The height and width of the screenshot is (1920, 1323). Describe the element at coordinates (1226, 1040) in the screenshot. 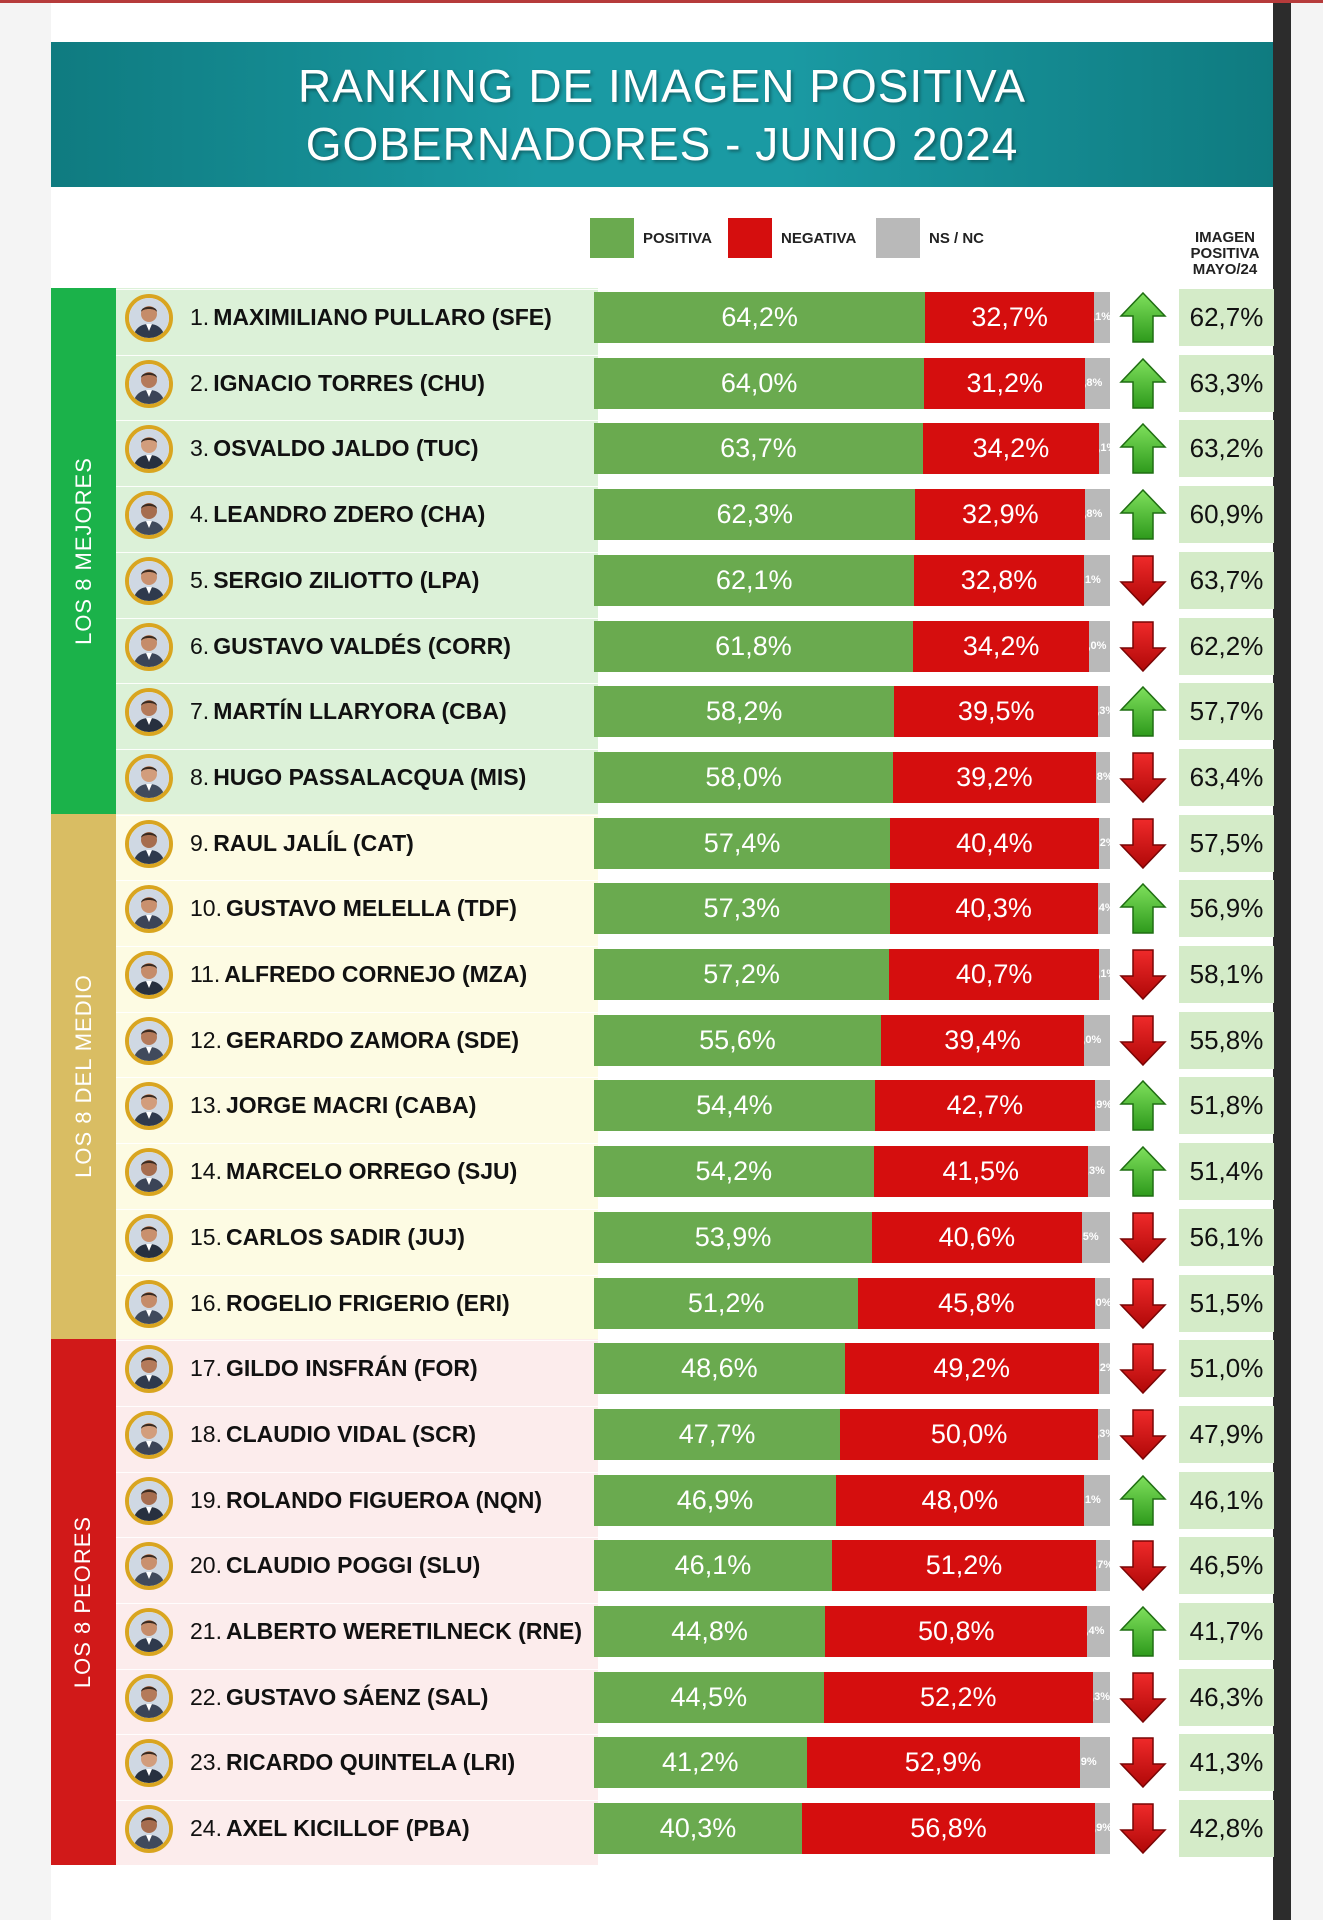

I see `previous-value: 55,8%` at that location.